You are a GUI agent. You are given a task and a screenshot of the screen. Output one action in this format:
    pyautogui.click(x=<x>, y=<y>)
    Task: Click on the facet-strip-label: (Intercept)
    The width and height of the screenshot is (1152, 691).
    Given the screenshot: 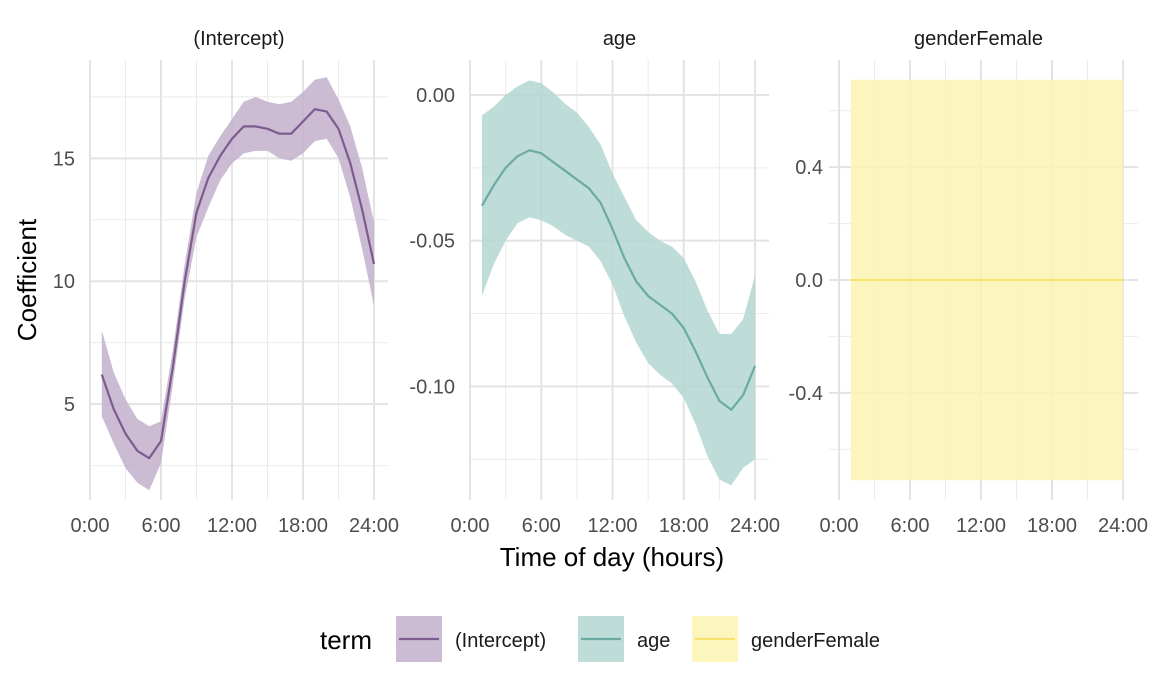 What is the action you would take?
    pyautogui.click(x=238, y=39)
    